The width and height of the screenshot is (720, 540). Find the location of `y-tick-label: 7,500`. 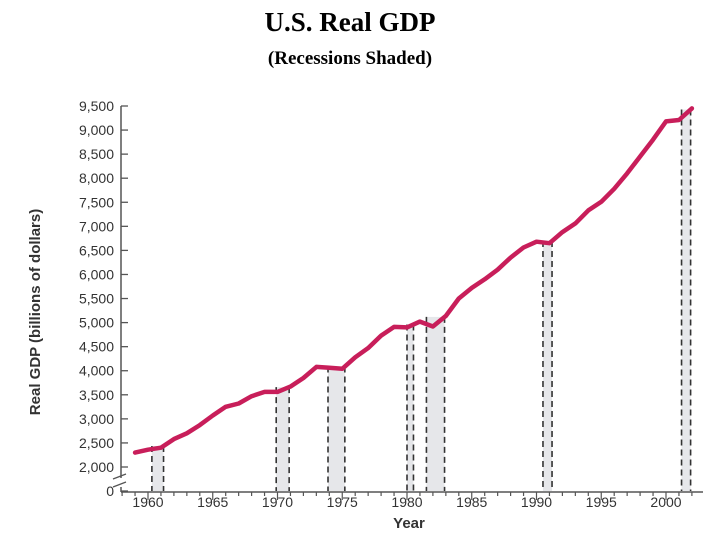

y-tick-label: 7,500 is located at coordinates (96, 202).